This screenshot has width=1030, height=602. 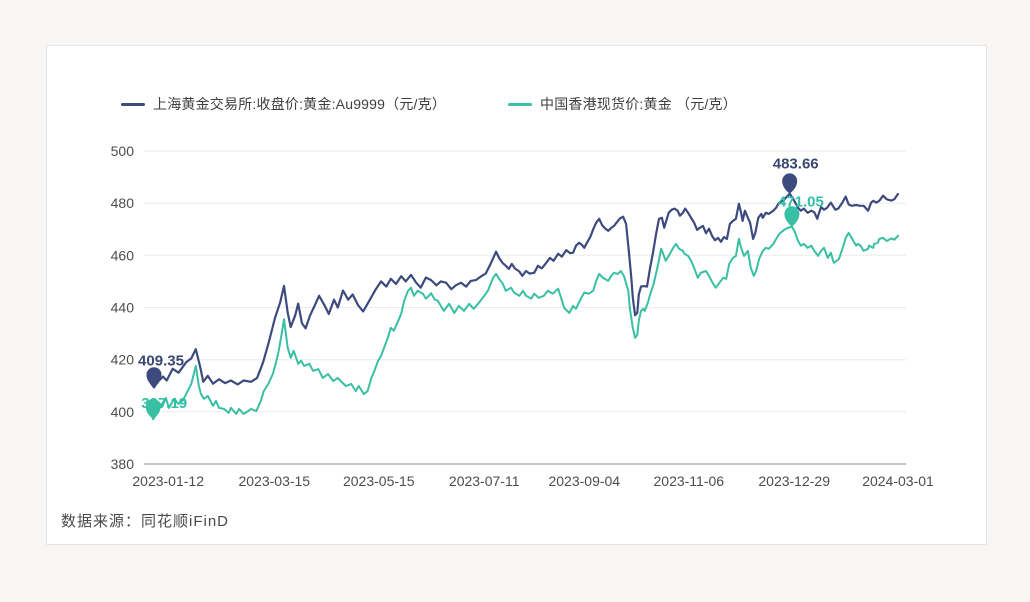 I want to click on y-tick-label: 480, so click(x=123, y=203).